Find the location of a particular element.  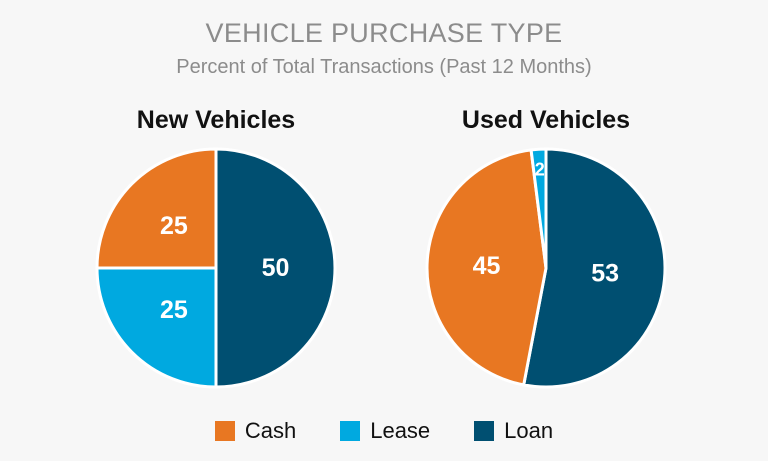

legend-label-loan: Loan is located at coordinates (529, 430).